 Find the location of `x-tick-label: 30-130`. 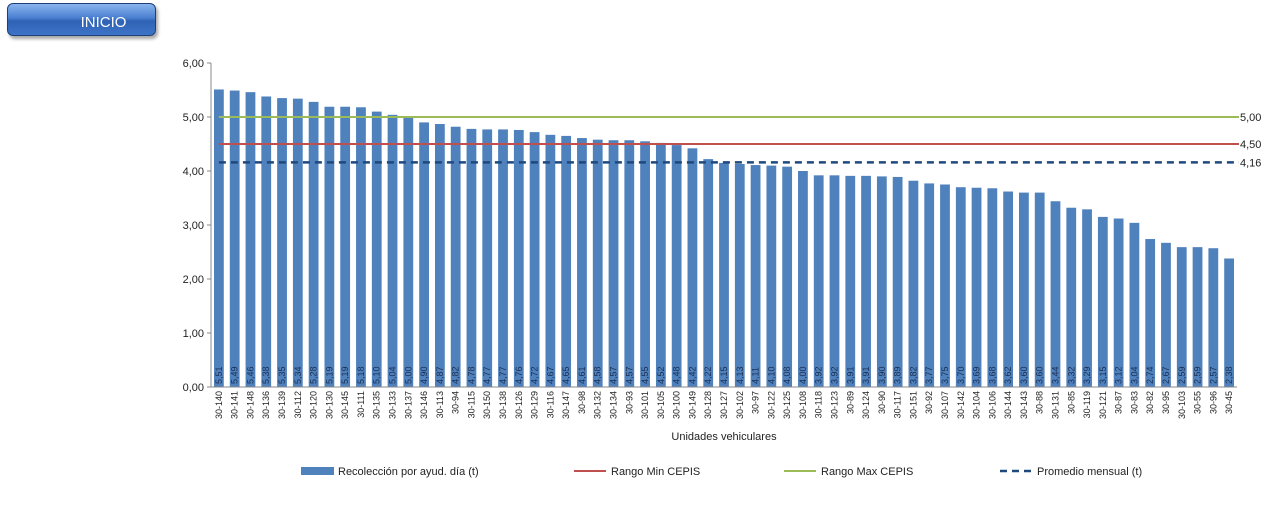

x-tick-label: 30-130 is located at coordinates (329, 405).